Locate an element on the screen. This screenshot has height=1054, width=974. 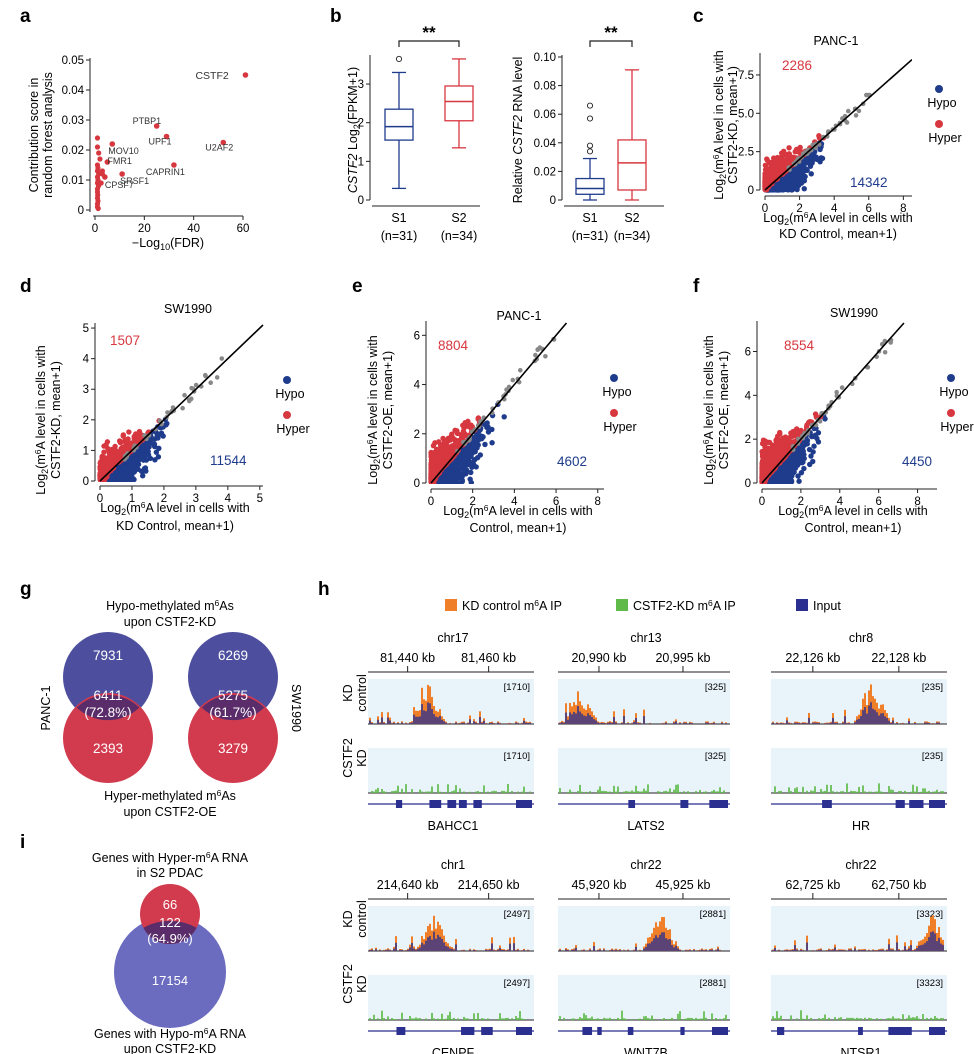
panel-a-point-srsf1 is located at coordinates (122, 174).